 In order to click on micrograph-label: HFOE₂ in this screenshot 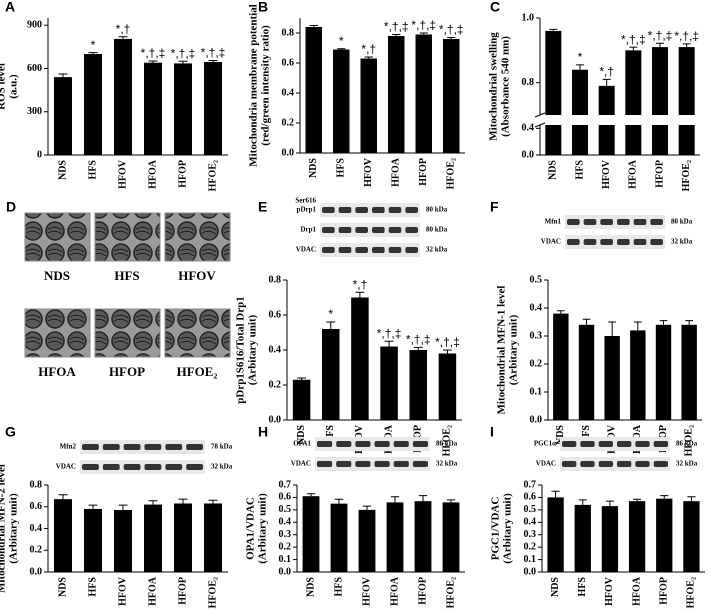, I will do `click(197, 371)`.